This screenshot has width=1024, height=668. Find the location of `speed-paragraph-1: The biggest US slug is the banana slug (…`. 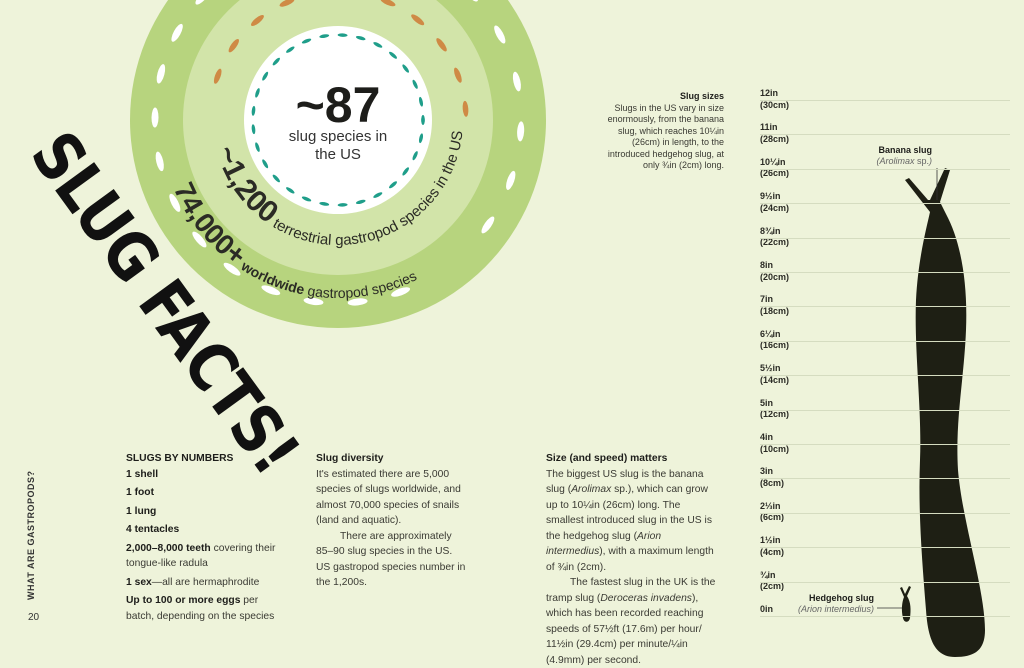

speed-paragraph-1: The biggest US slug is the banana slug (… is located at coordinates (630, 520).